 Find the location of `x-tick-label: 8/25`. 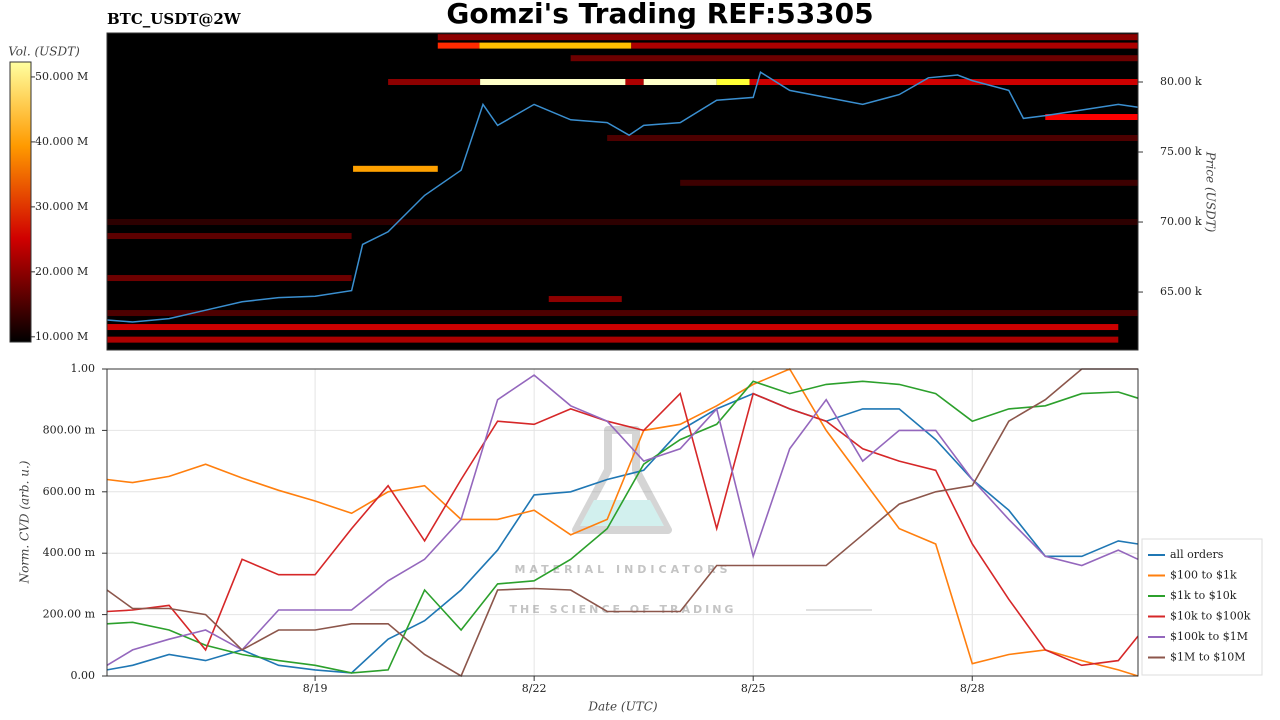

x-tick-label: 8/25 is located at coordinates (753, 688).